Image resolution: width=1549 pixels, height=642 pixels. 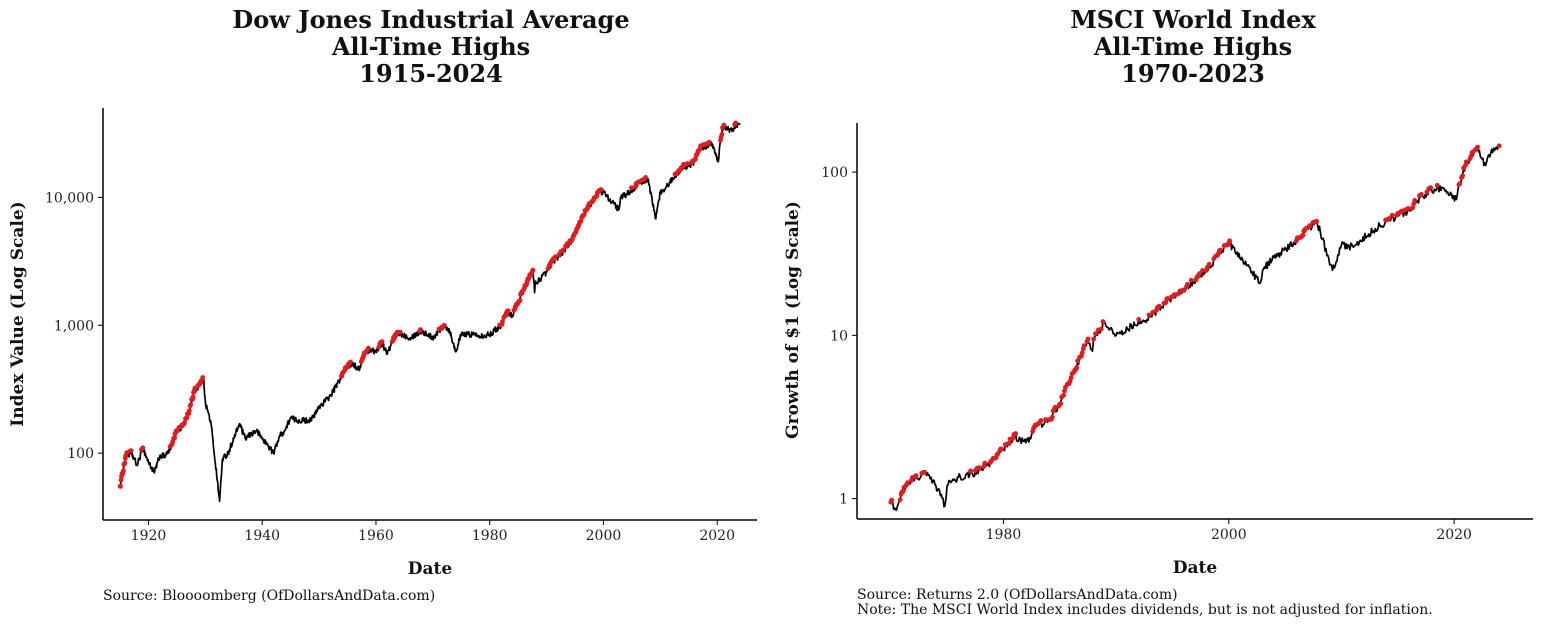 What do you see at coordinates (430, 19) in the screenshot?
I see `dow-title-line-1: Dow Jones Industrial Average` at bounding box center [430, 19].